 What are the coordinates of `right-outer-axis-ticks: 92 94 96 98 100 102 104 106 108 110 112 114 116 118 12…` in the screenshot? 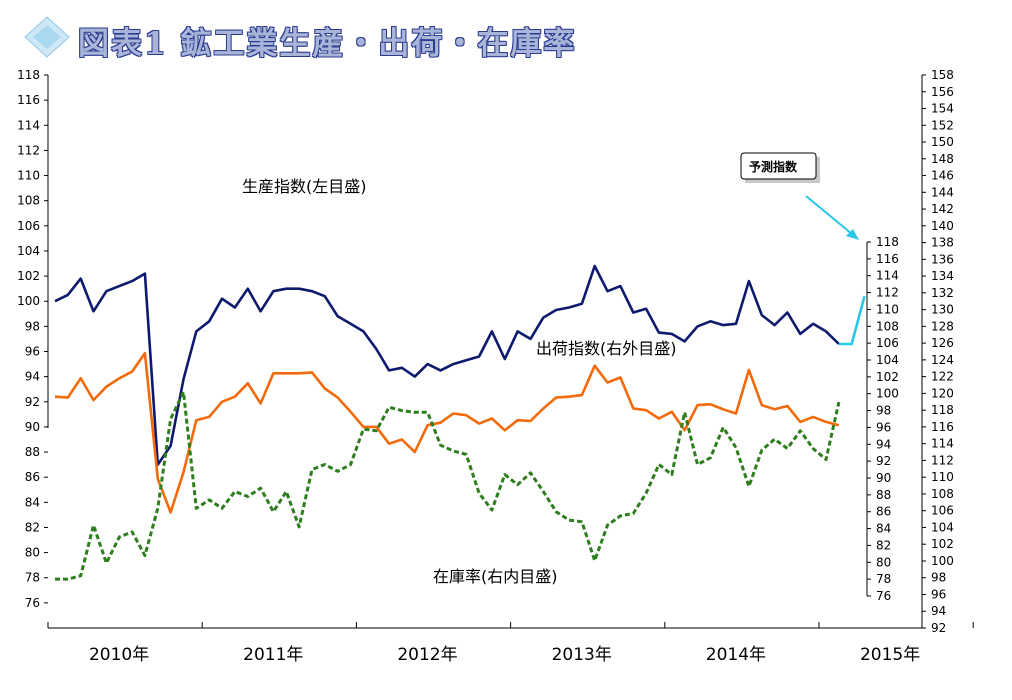 It's located at (938, 351).